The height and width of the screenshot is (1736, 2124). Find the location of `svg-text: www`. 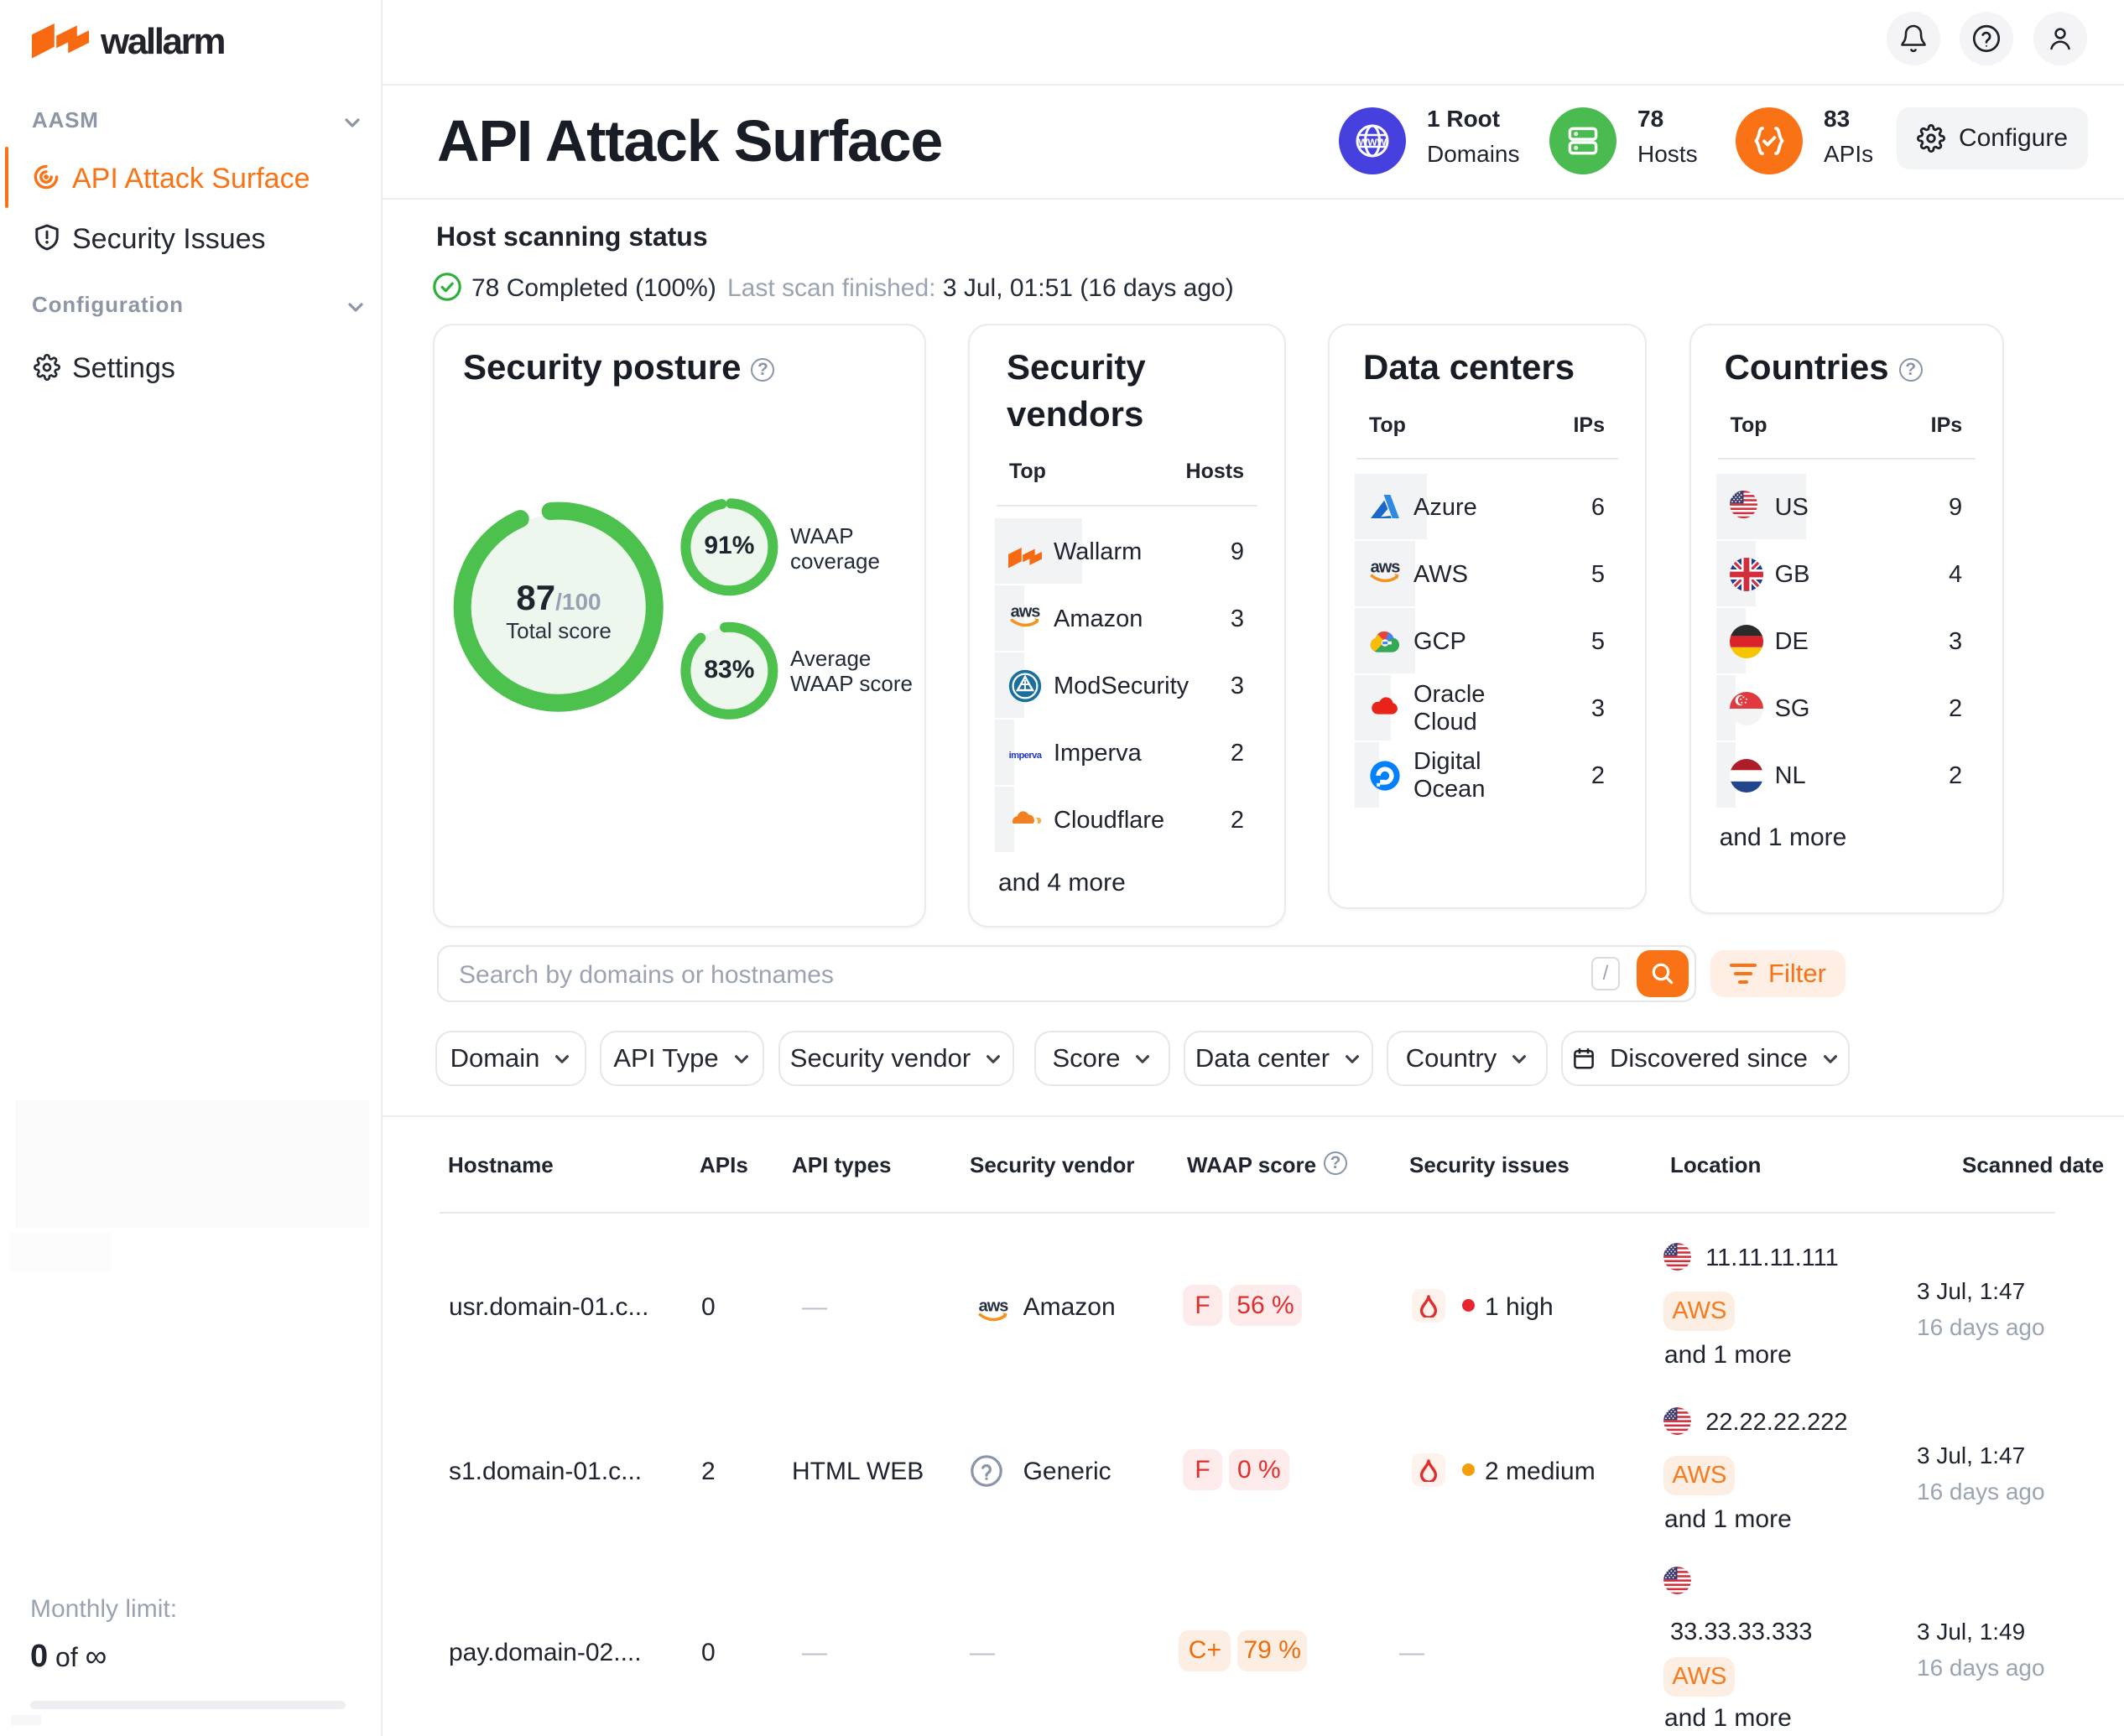

svg-text: www is located at coordinates (1372, 142).